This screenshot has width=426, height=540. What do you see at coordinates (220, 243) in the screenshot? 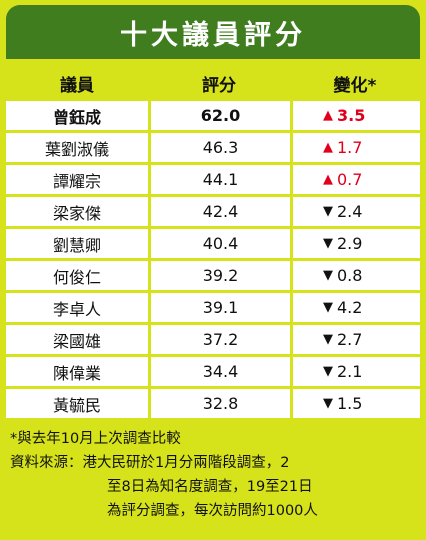
I see `rating-score: 40.4` at bounding box center [220, 243].